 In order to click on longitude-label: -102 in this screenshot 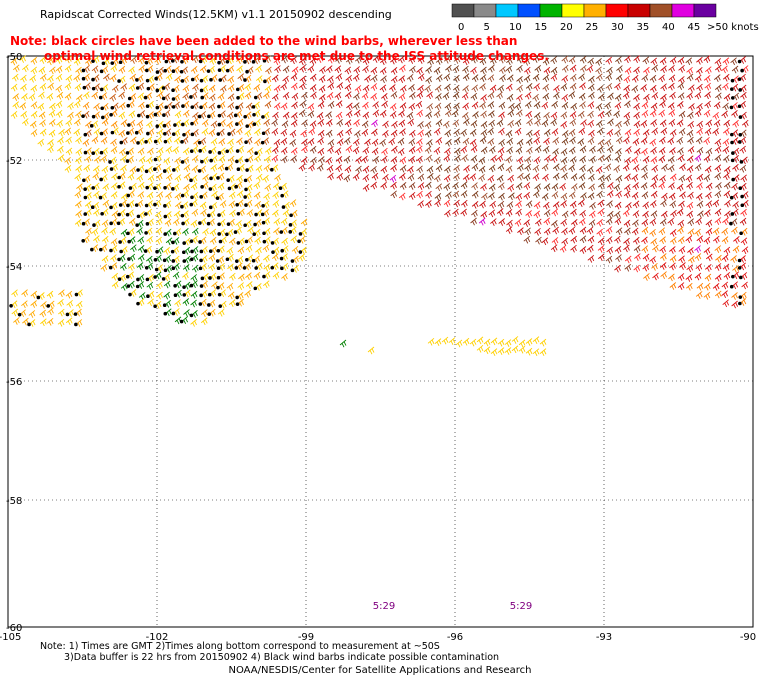, I will do `click(157, 637)`.